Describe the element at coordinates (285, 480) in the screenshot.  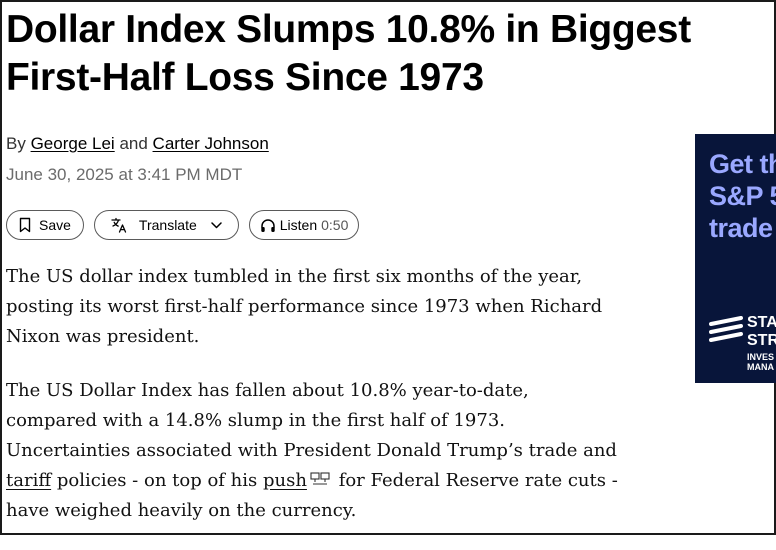
I see `push-link: push` at that location.